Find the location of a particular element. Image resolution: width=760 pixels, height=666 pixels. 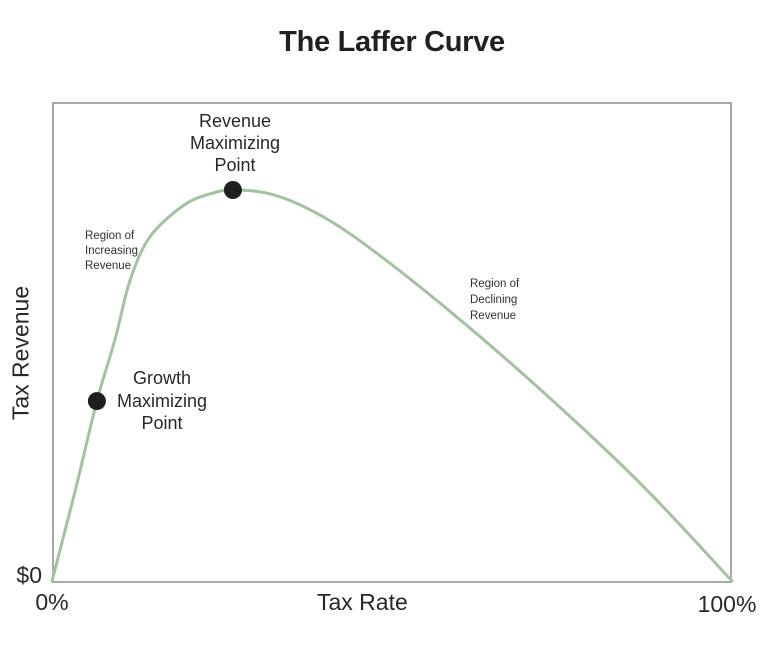

y-axis-label: Tax Revenue is located at coordinates (20, 353).